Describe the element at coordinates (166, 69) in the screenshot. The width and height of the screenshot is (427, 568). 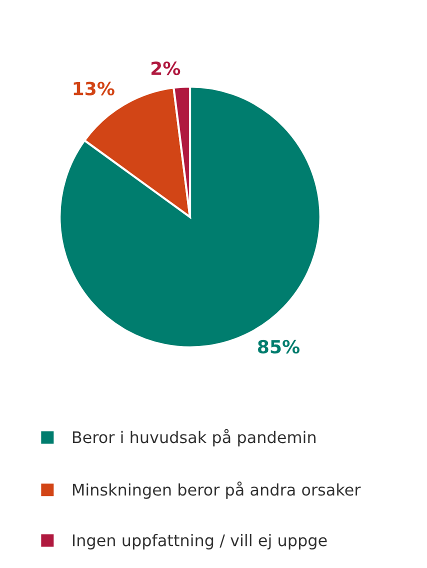
I see `data-label: 2%` at that location.